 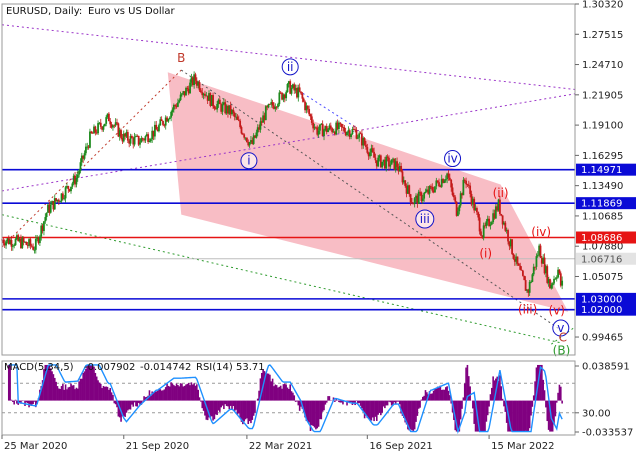 What do you see at coordinates (522, 446) in the screenshot?
I see `date-tick-label: 15 Mar 2022` at bounding box center [522, 446].